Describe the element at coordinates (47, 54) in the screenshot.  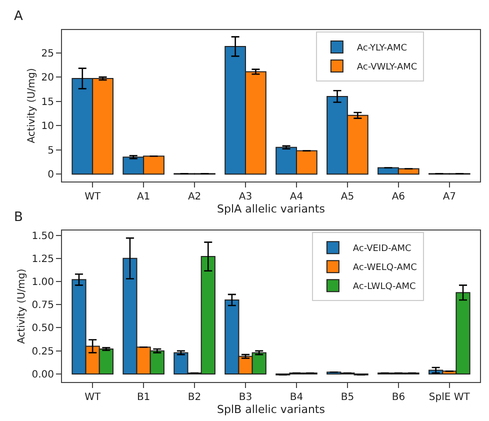
I see `y-tick-label: 25` at that location.